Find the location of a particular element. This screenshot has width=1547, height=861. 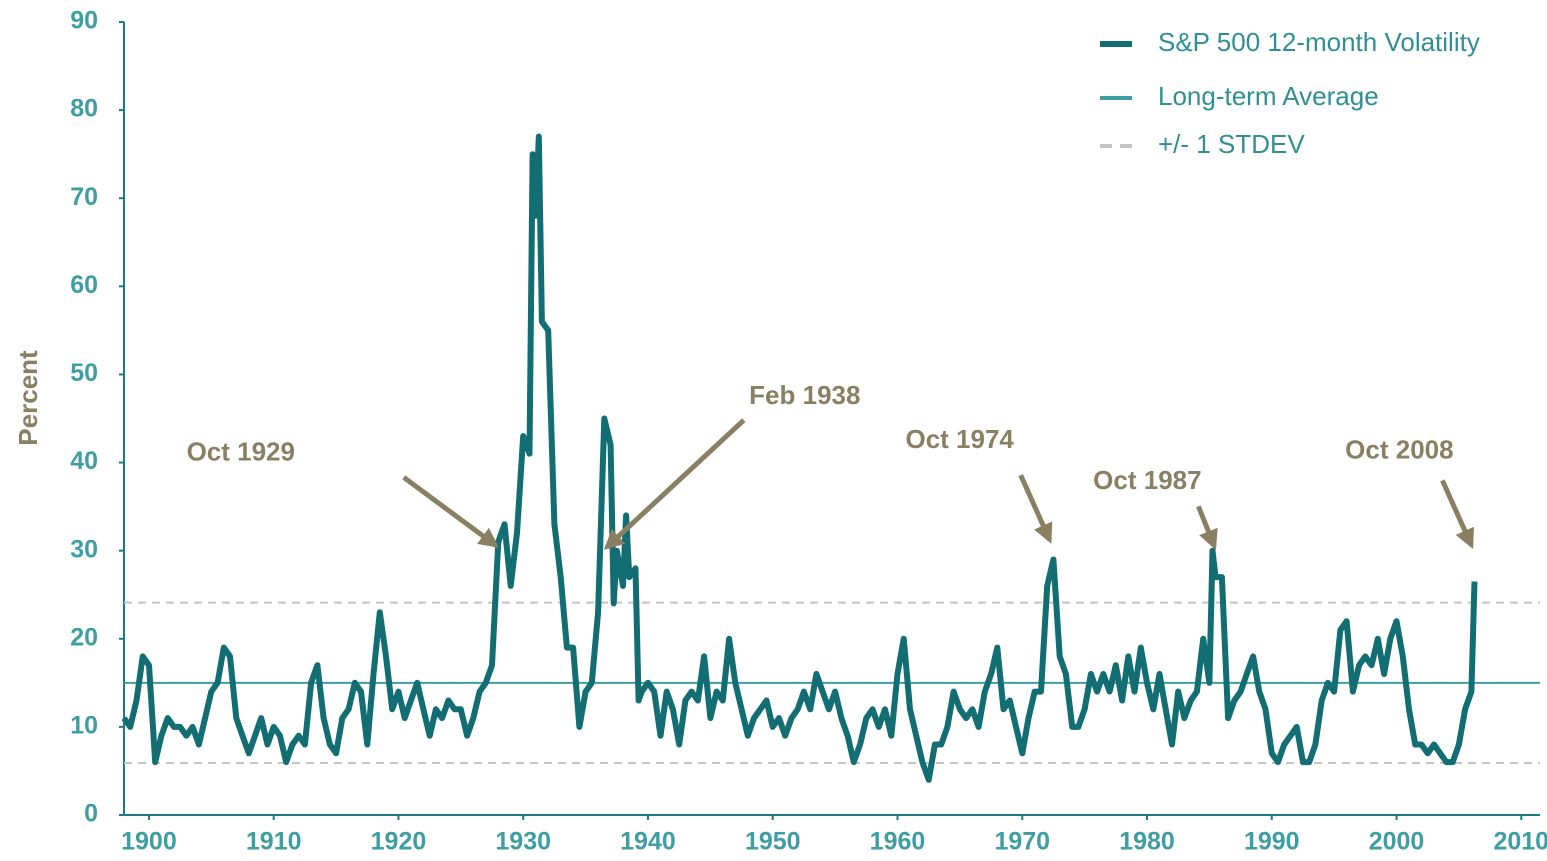

x-tick-label: 1940 is located at coordinates (648, 842).